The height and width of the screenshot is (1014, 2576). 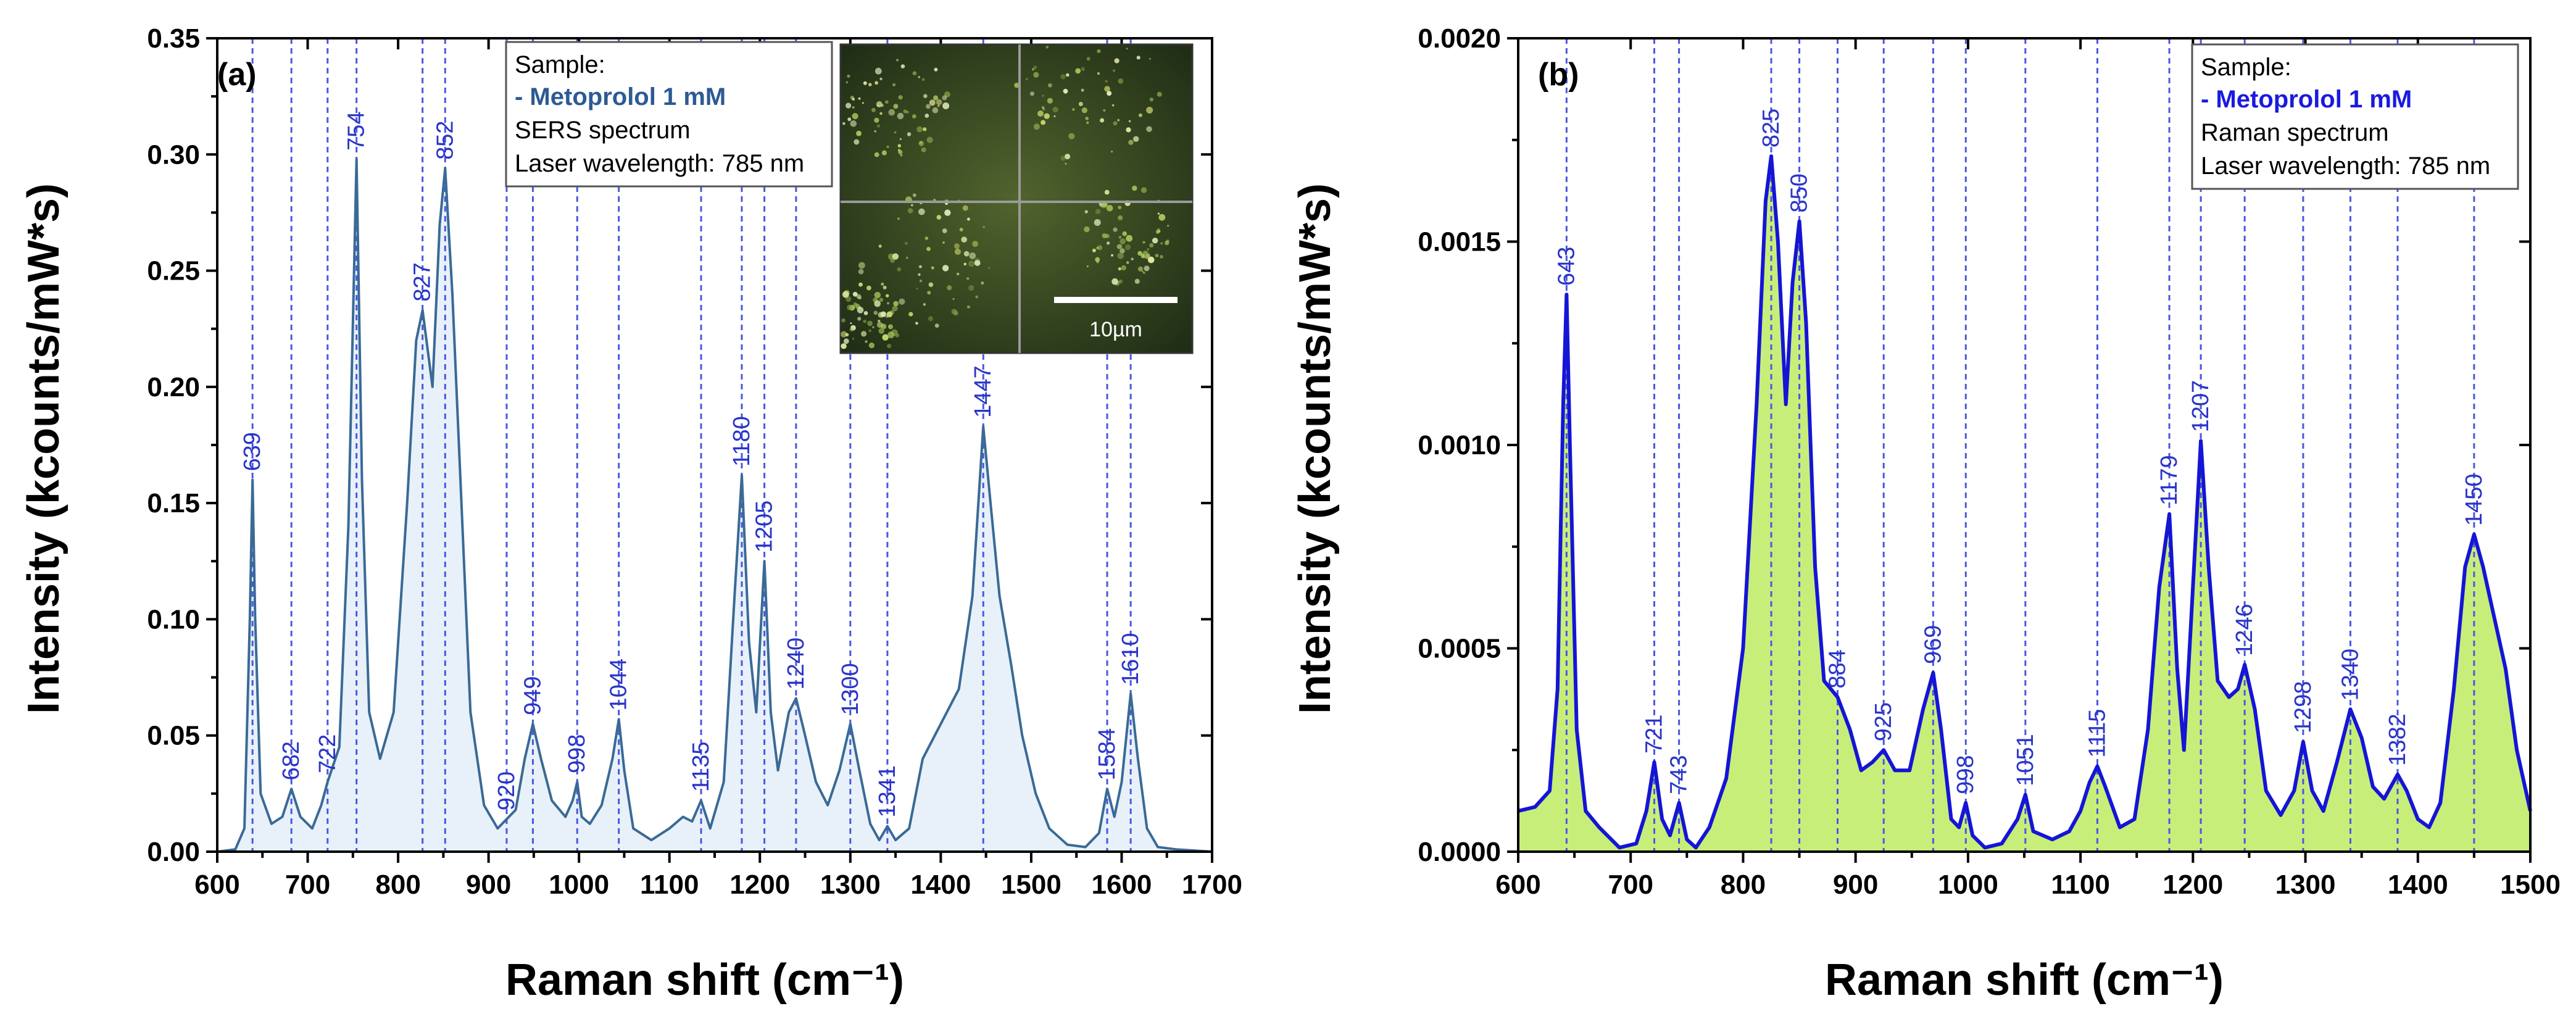 I want to click on scale-bar-label: 10µm, so click(x=1115, y=329).